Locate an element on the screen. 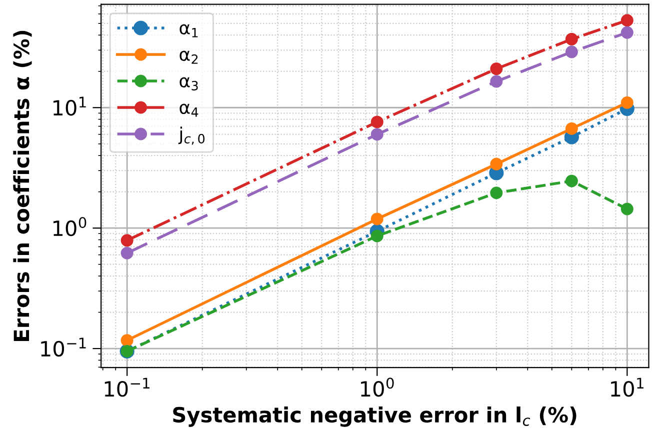 This screenshot has height=435, width=652. y-axis-title: Errors in coefficients α (%) is located at coordinates (22, 185).